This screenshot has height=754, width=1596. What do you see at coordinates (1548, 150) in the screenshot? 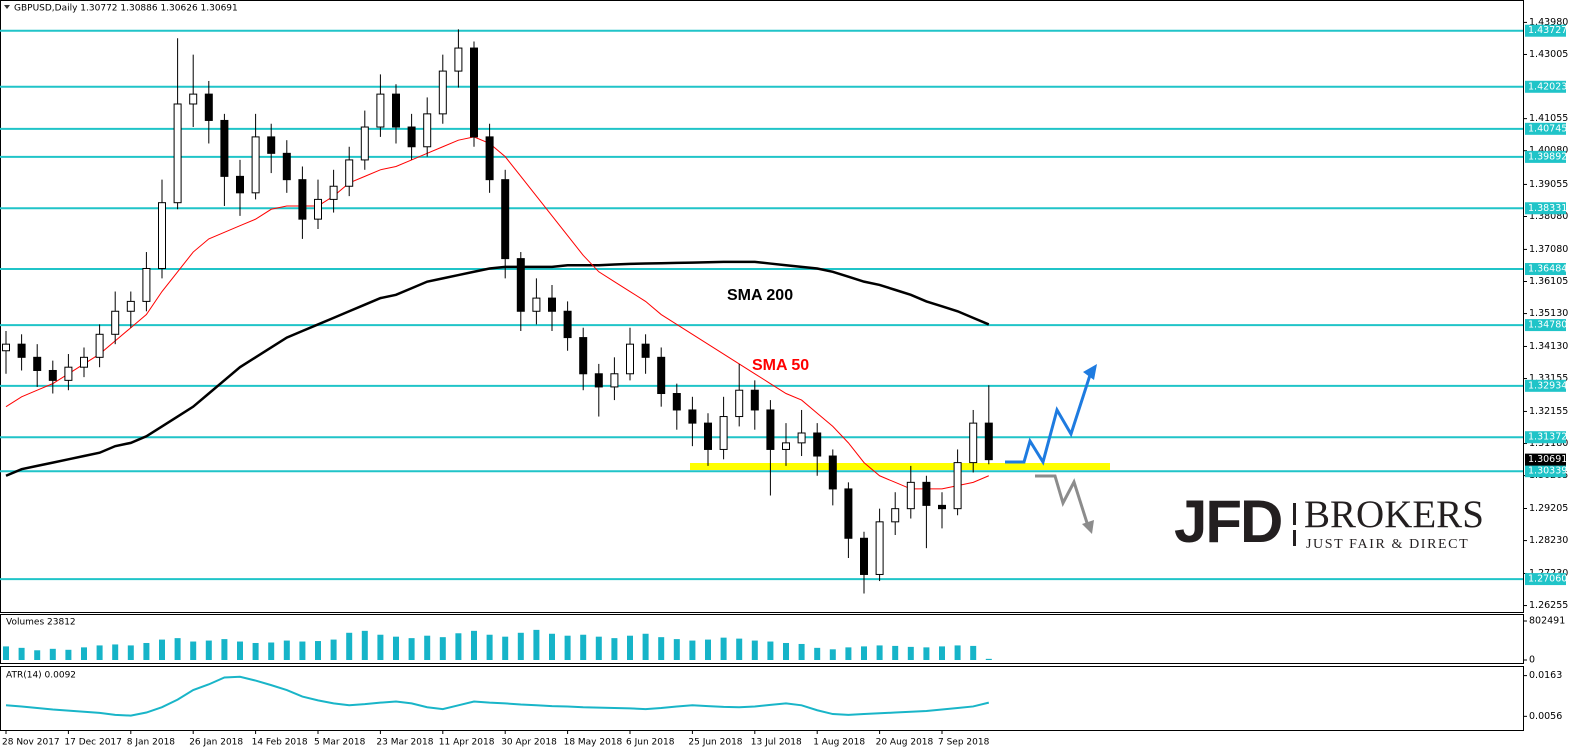
I see `y-tick-label: 1.40080` at bounding box center [1548, 150].